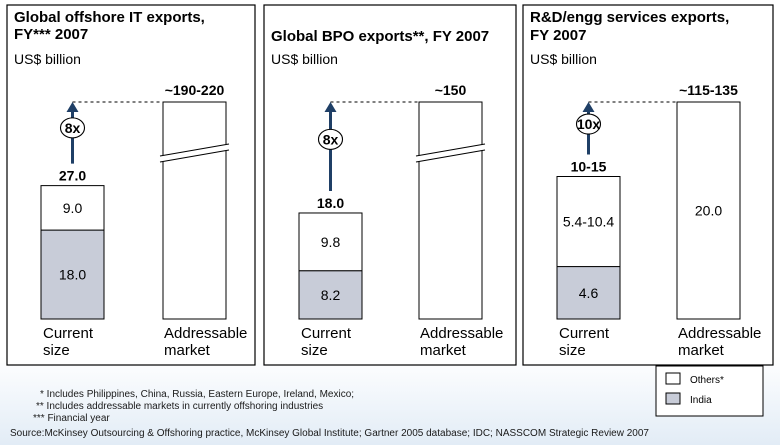 This screenshot has width=780, height=445. Describe the element at coordinates (558, 35) in the screenshot. I see `chart-title: FY 2007` at that location.